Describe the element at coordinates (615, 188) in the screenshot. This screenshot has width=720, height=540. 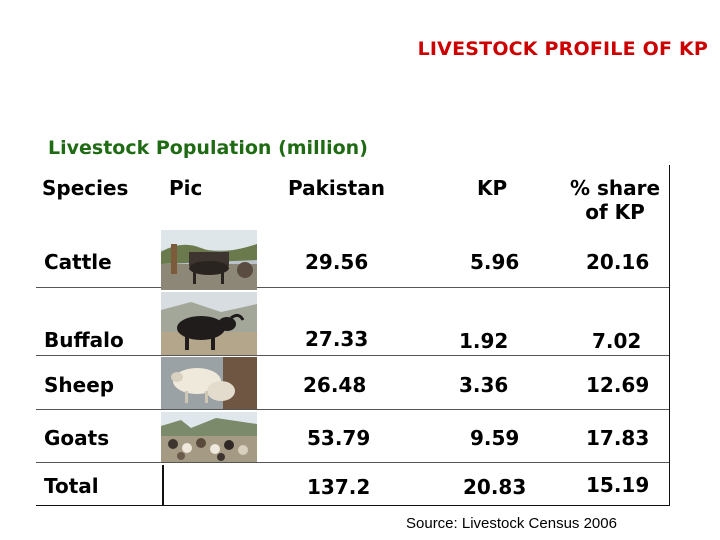
I see `header-share-line1: % share` at that location.